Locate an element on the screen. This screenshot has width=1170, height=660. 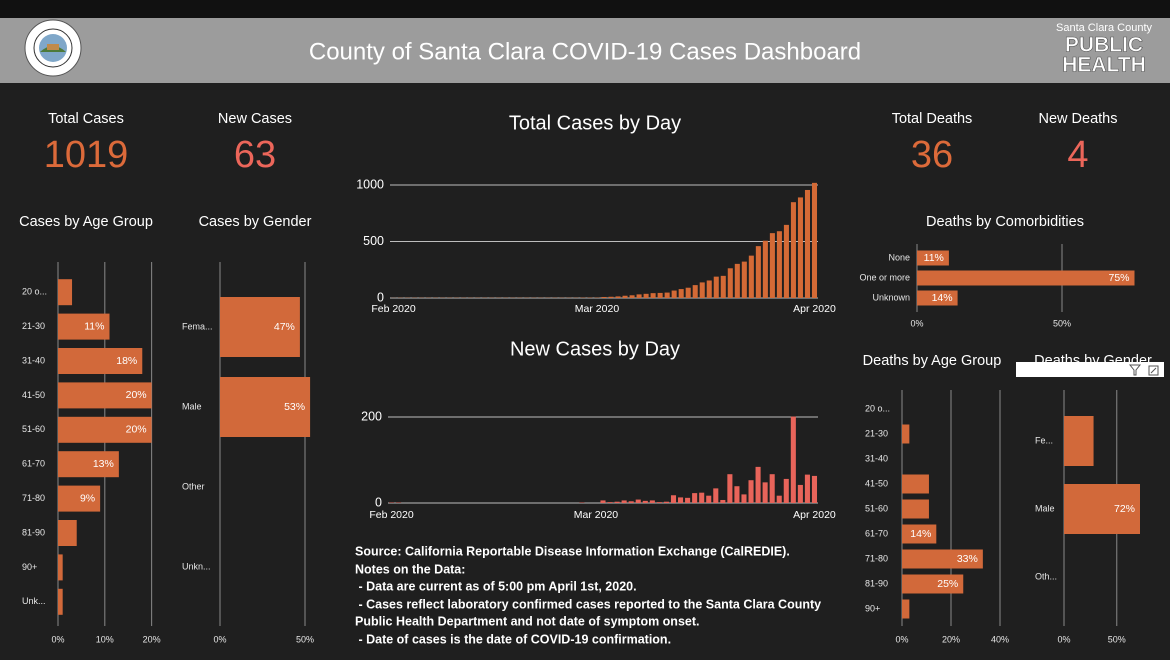
logo-top: Santa Clara County is located at coordinates (1104, 28).